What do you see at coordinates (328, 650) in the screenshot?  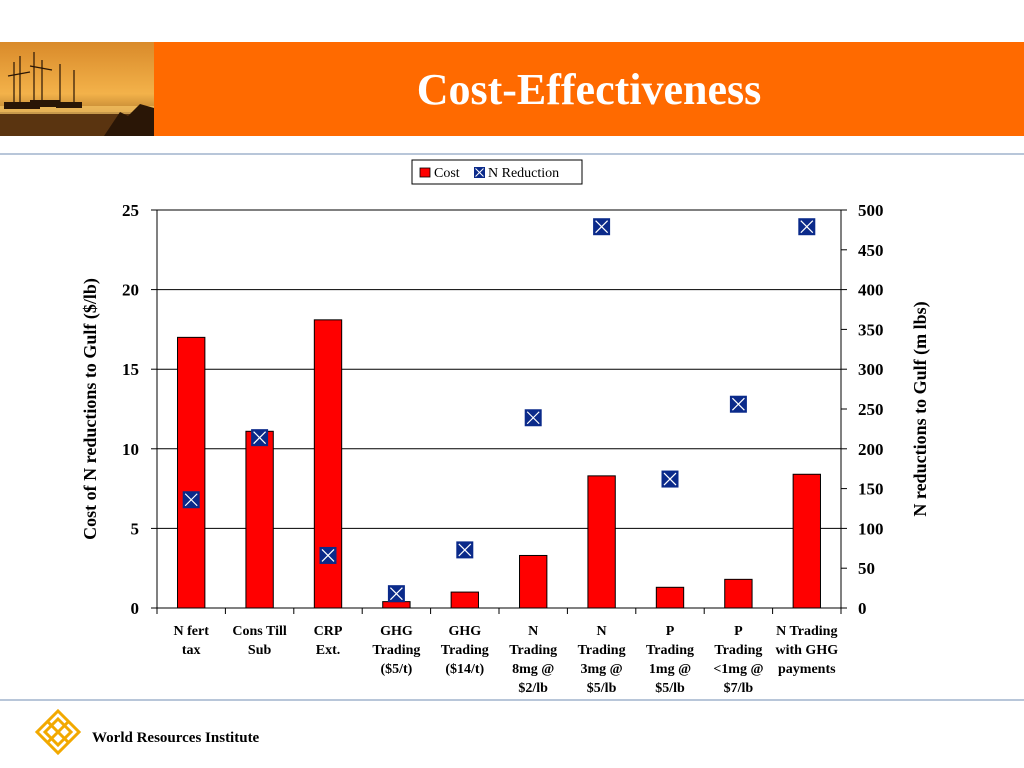 I see `category-label-line: Ext.` at bounding box center [328, 650].